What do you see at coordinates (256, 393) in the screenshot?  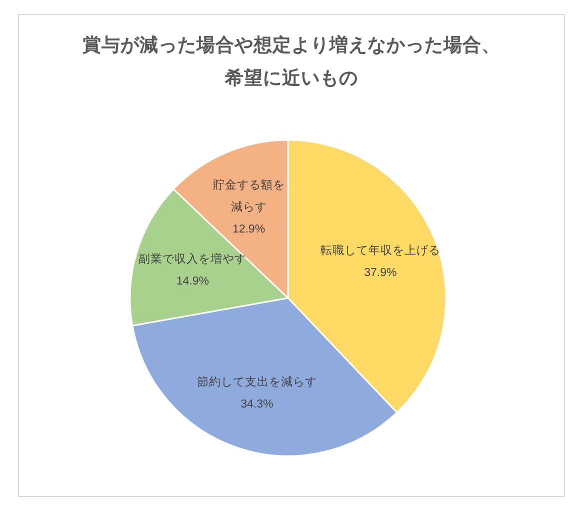 I see `data-label: 節約して支出を減らす 34.3%` at bounding box center [256, 393].